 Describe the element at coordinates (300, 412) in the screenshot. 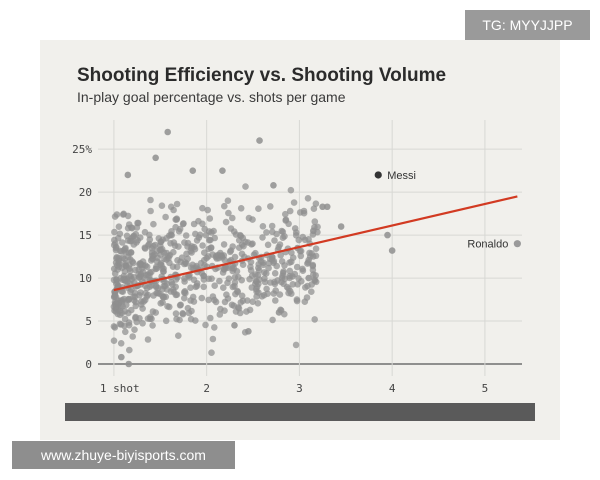

I see `footer-bar` at that location.